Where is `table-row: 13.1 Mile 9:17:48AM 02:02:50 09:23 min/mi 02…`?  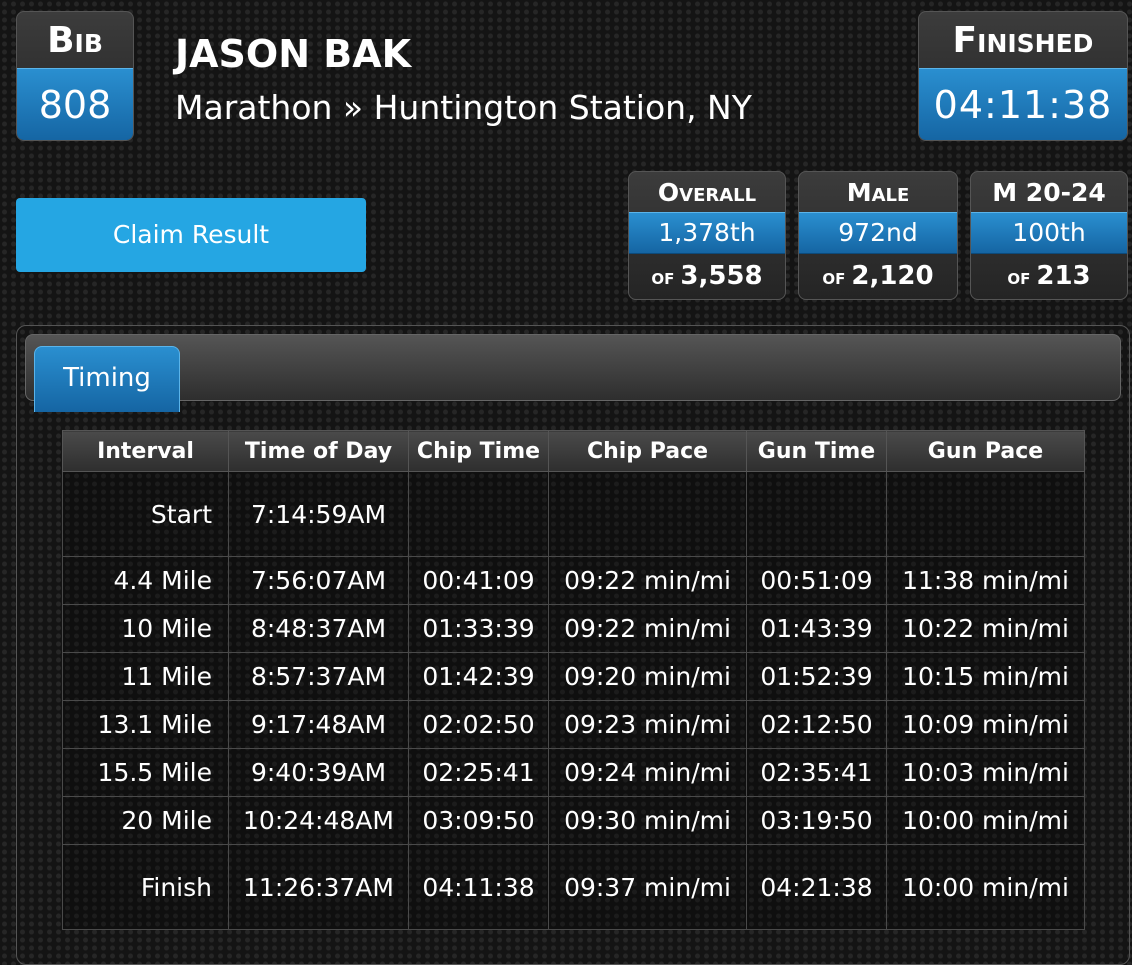 table-row: 13.1 Mile 9:17:48AM 02:02:50 09:23 min/mi 02… is located at coordinates (573, 724).